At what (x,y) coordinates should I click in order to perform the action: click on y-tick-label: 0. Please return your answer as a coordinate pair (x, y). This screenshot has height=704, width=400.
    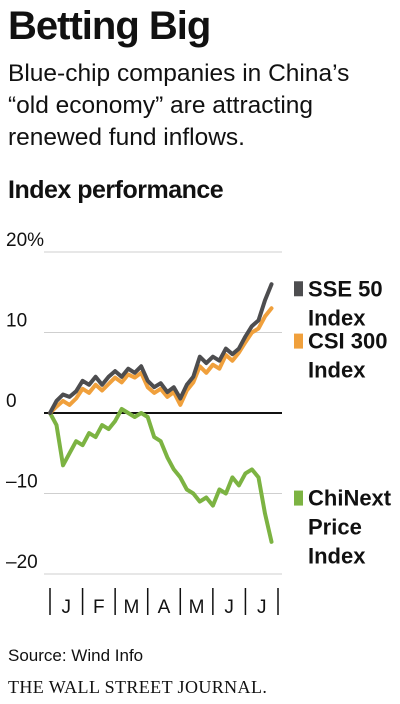
    Looking at the image, I should click on (11, 401).